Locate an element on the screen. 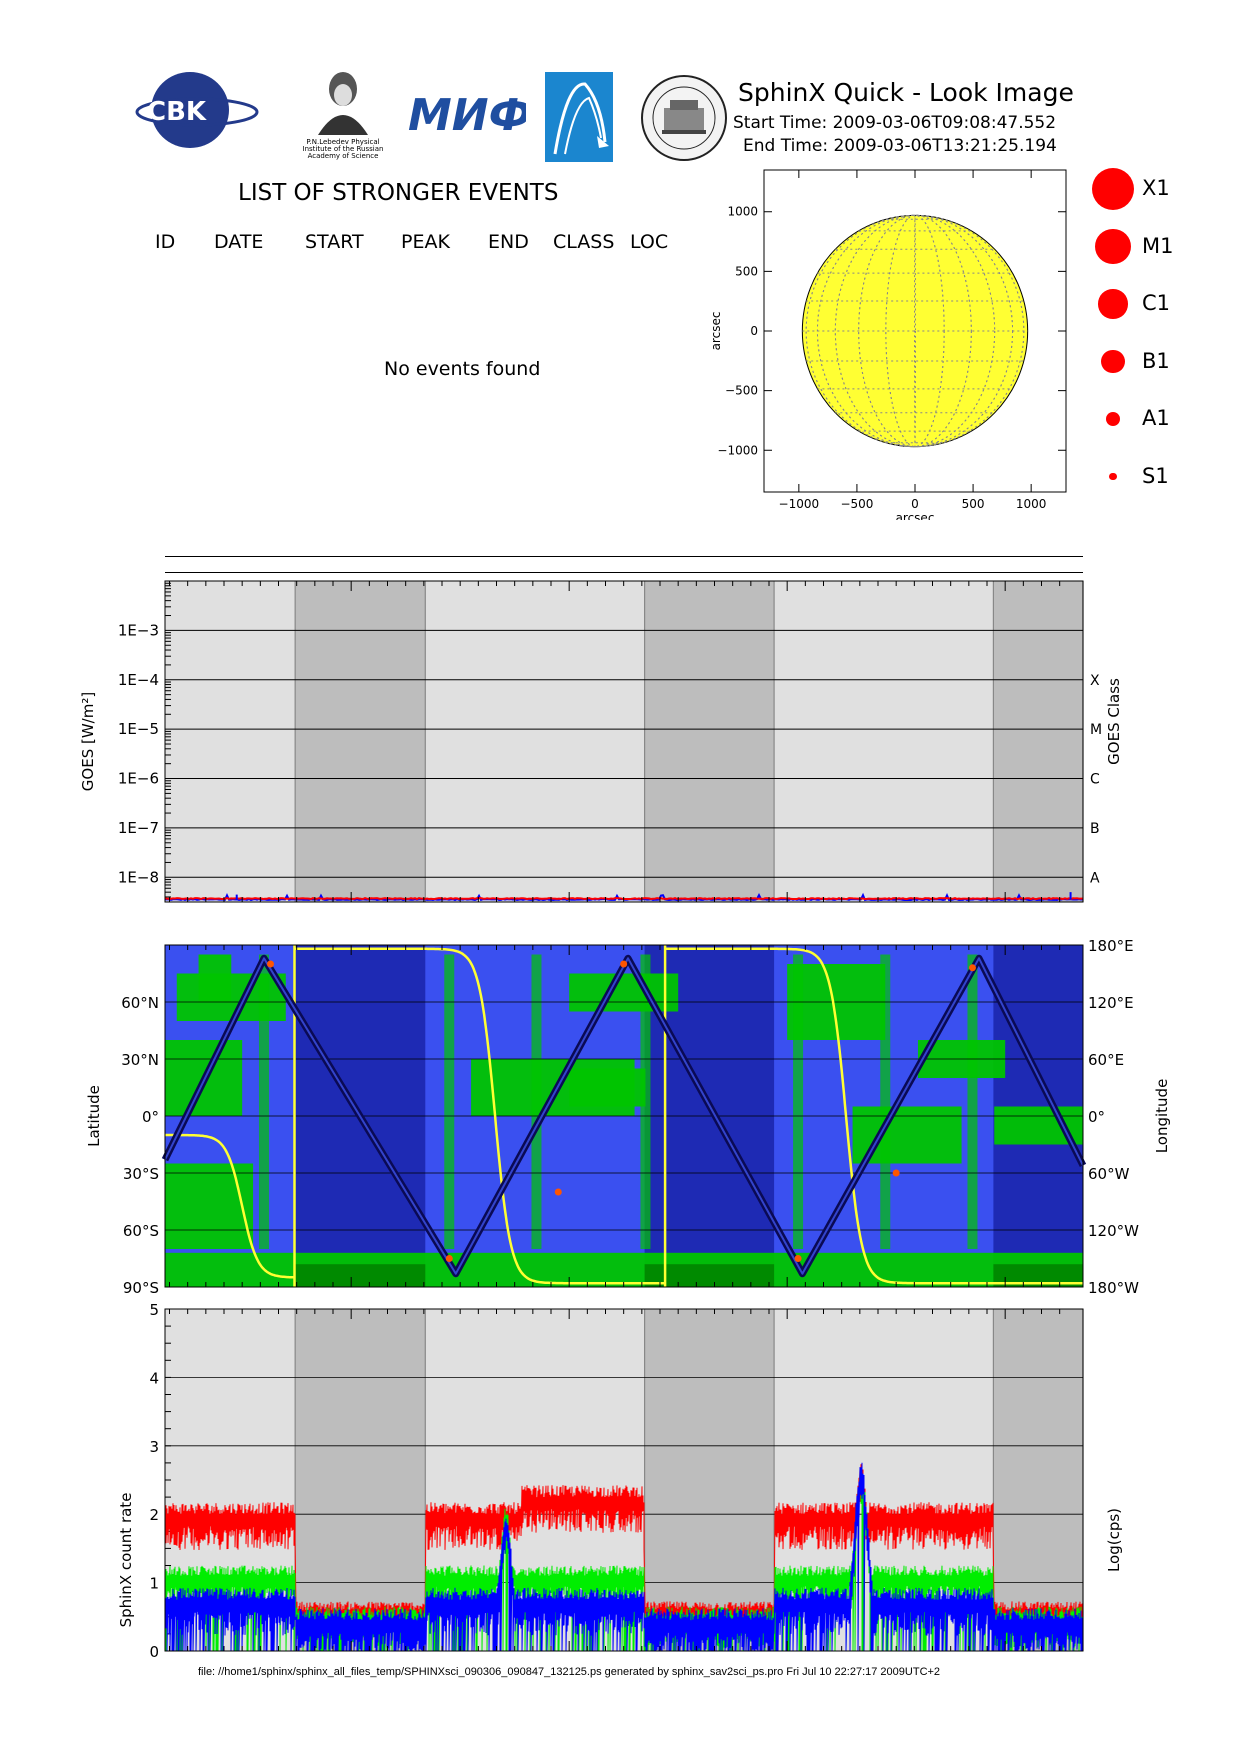 The width and height of the screenshot is (1240, 1754). legend-label-b1: B1 is located at coordinates (1156, 360).